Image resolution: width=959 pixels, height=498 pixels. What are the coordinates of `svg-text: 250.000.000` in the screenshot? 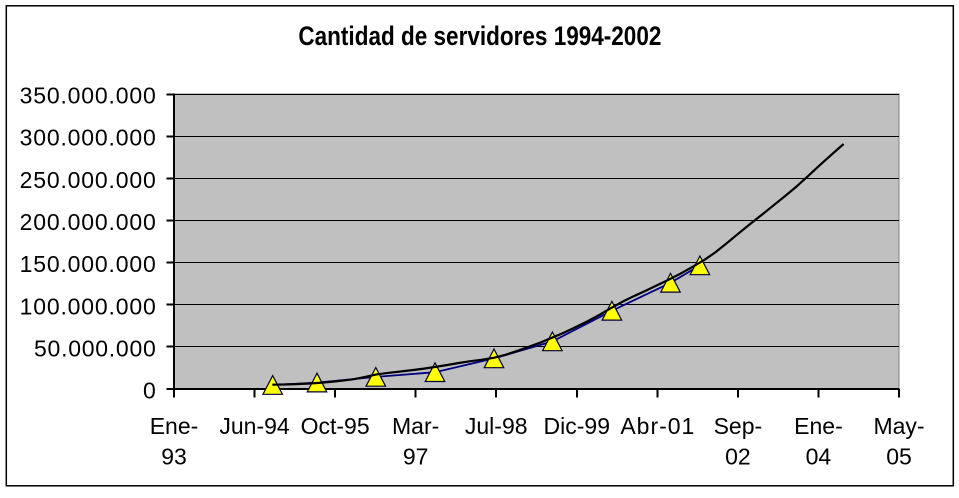 It's located at (88, 180).